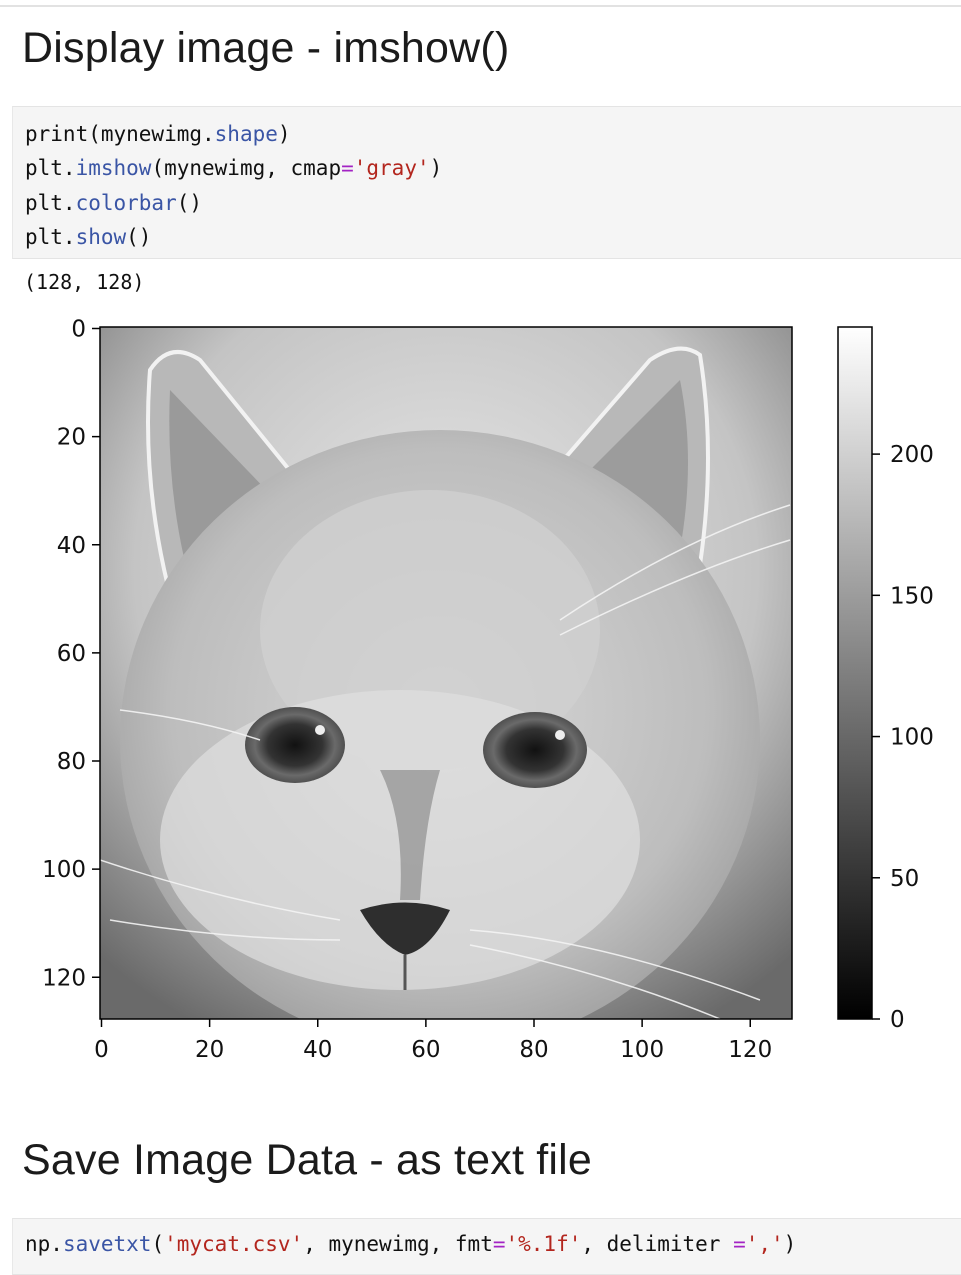 The image size is (961, 1275). What do you see at coordinates (391, 168) in the screenshot?
I see `code-token: 'gray'` at bounding box center [391, 168].